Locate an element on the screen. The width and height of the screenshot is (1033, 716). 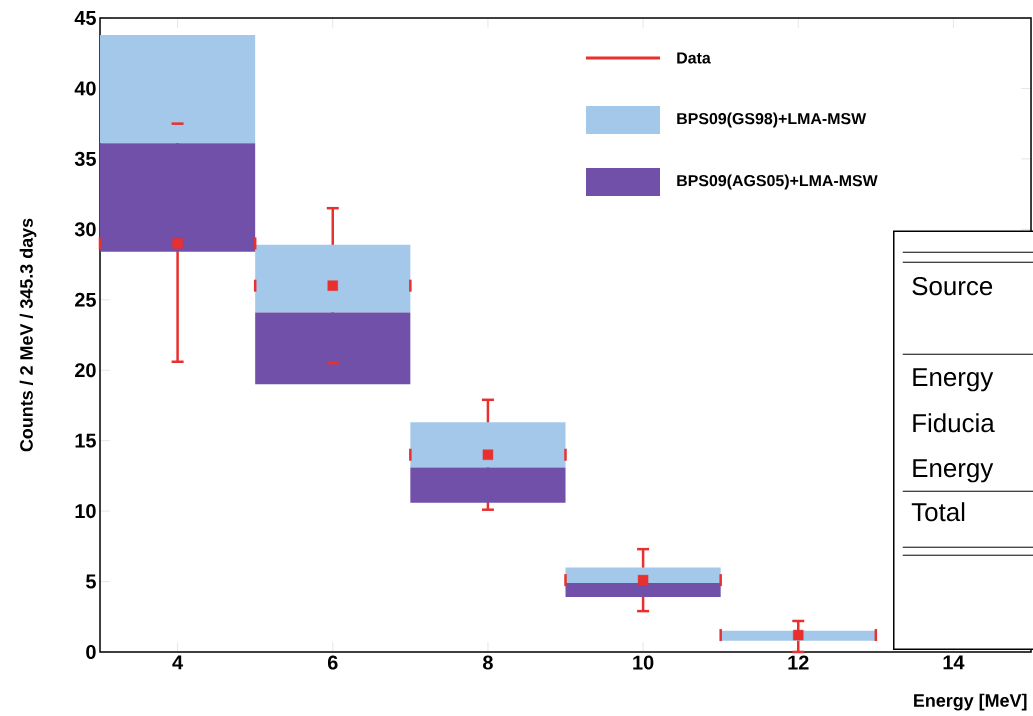
y-tick-label: 20 is located at coordinates (85, 370).